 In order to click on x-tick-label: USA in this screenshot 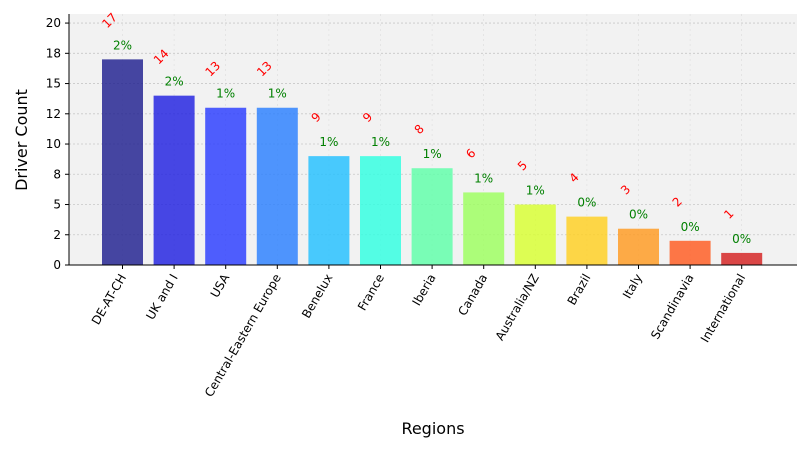, I will do `click(220, 285)`.